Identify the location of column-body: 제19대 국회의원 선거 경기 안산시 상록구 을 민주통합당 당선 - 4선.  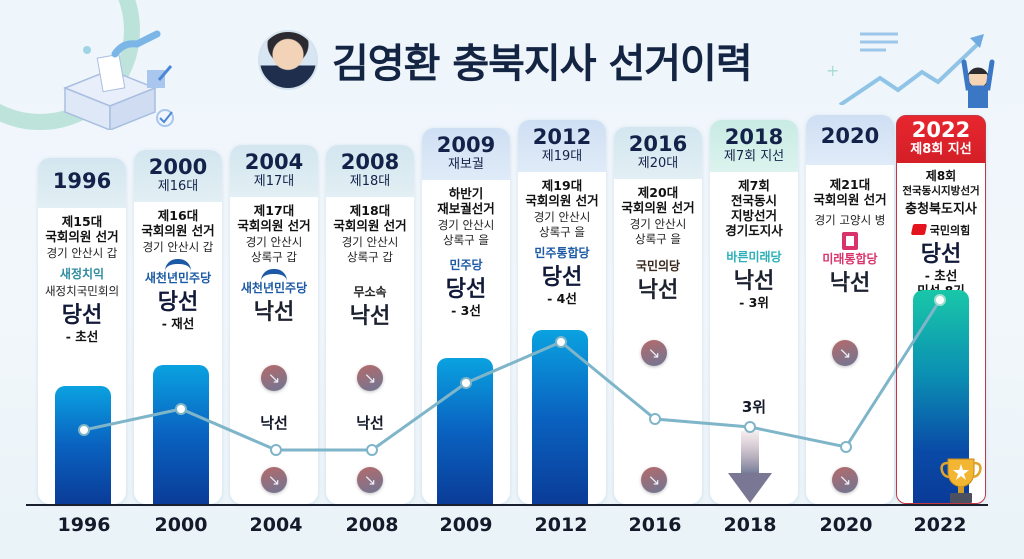
(562, 242).